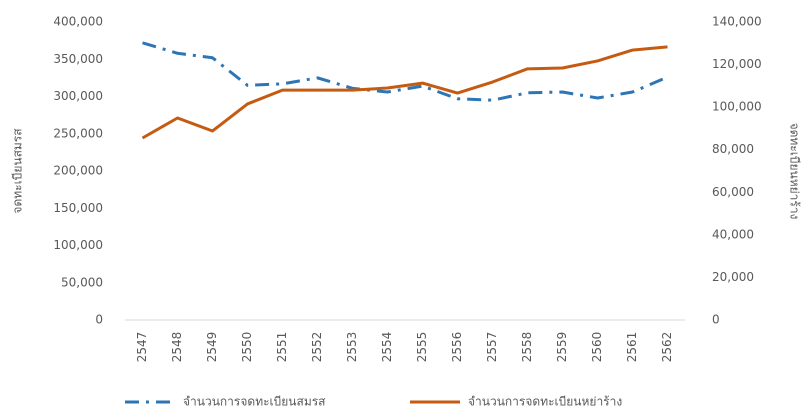 This screenshot has height=414, width=808. I want to click on legend-label: จำนวนการจดทะเบียนสมรส, so click(254, 402).